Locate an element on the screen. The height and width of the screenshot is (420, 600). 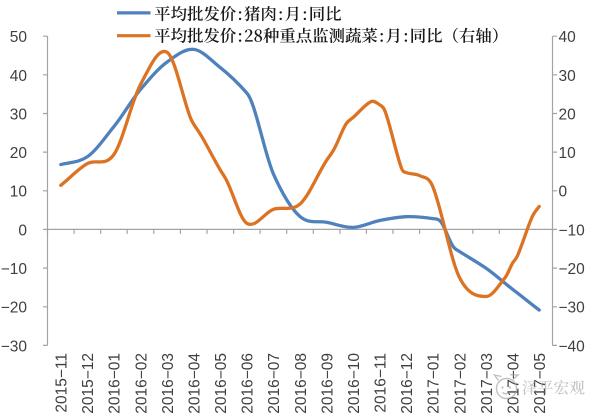
svg-text: 2016−12 is located at coordinates (407, 383).